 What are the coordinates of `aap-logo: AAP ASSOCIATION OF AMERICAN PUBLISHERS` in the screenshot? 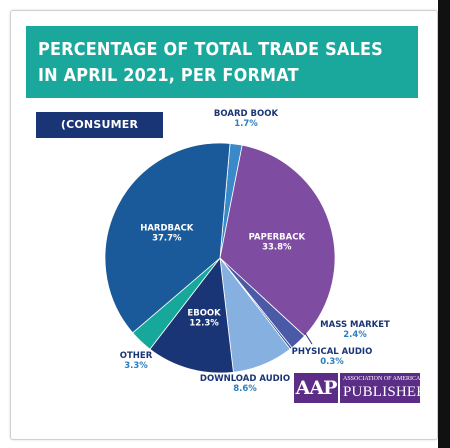 It's located at (364, 388).